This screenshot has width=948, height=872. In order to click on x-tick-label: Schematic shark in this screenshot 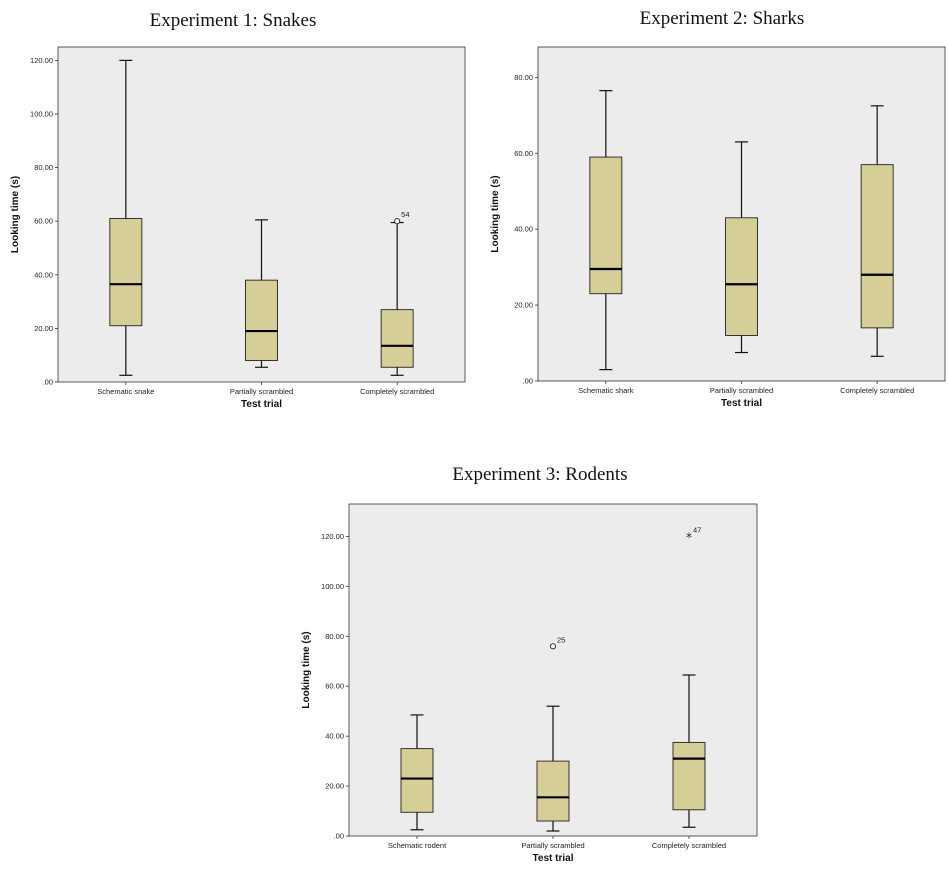, I will do `click(606, 390)`.